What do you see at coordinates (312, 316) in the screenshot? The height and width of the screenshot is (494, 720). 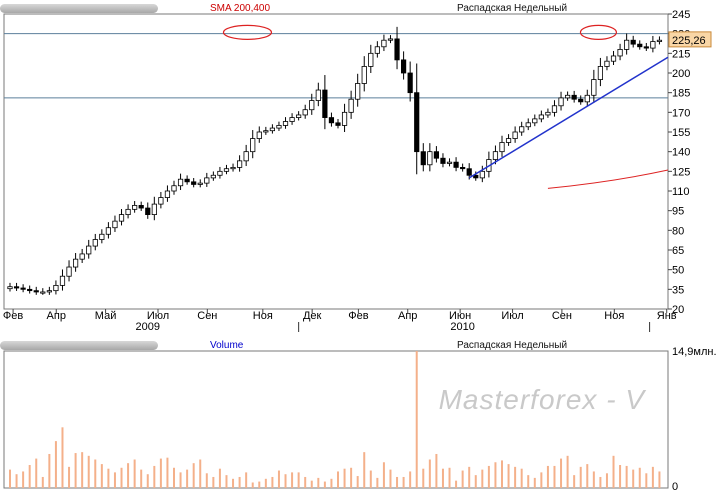 I see `x-tick-label-6: Дек` at bounding box center [312, 316].